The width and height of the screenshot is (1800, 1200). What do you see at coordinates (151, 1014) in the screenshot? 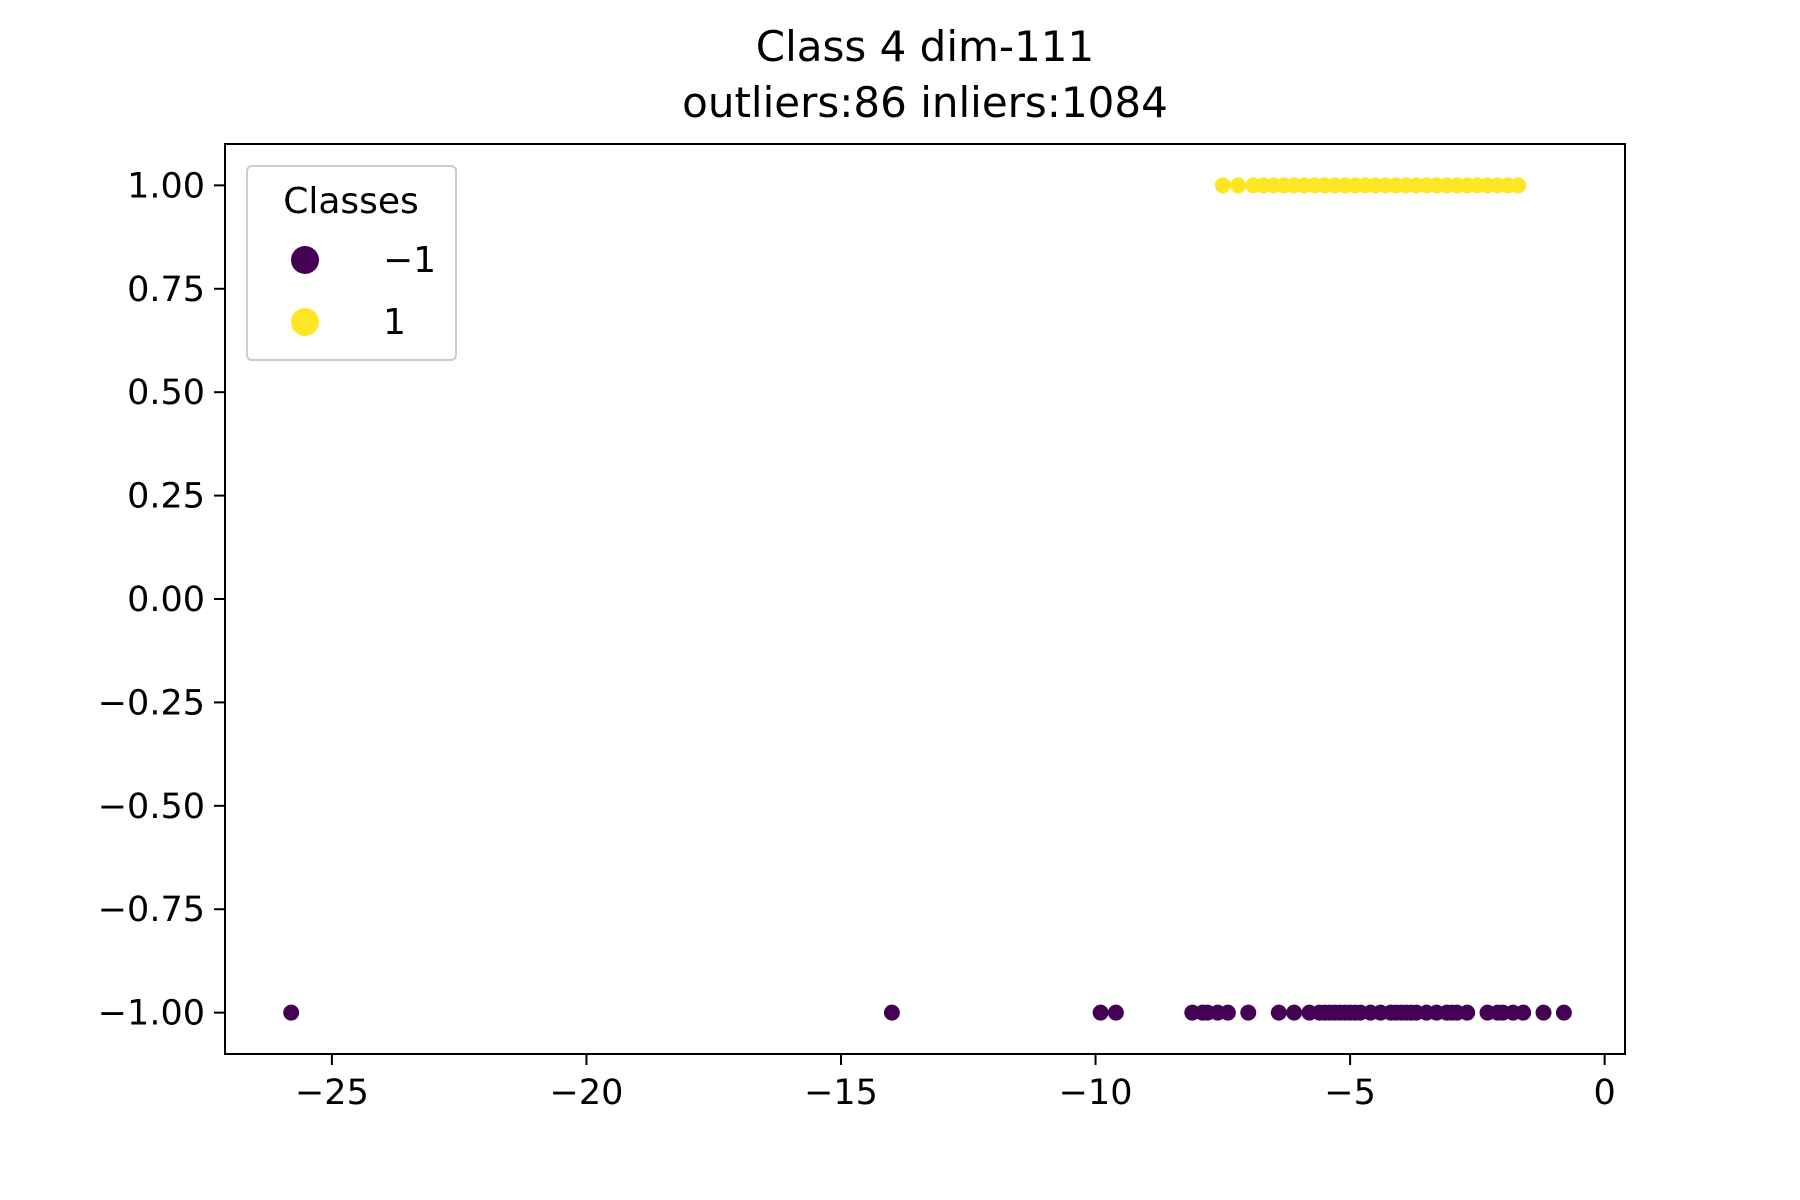
I see `y-tick-label: −1.00` at bounding box center [151, 1014].